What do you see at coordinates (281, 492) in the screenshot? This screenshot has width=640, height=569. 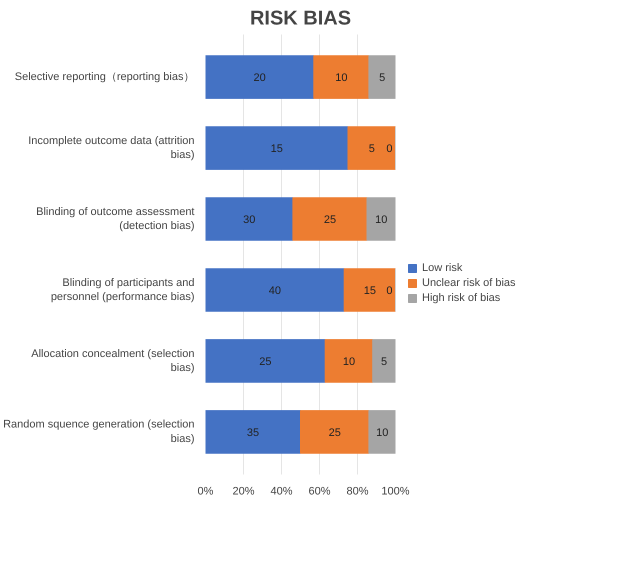 I see `x-tick-label: 40%` at bounding box center [281, 492].